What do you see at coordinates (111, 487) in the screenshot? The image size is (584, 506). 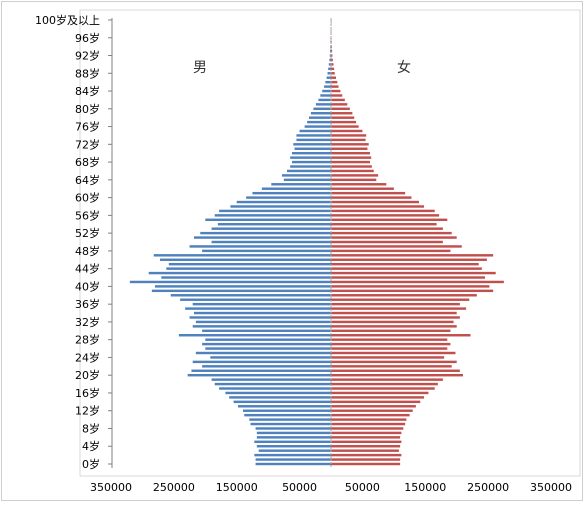 I see `x-tick-label: 350000` at bounding box center [111, 487].